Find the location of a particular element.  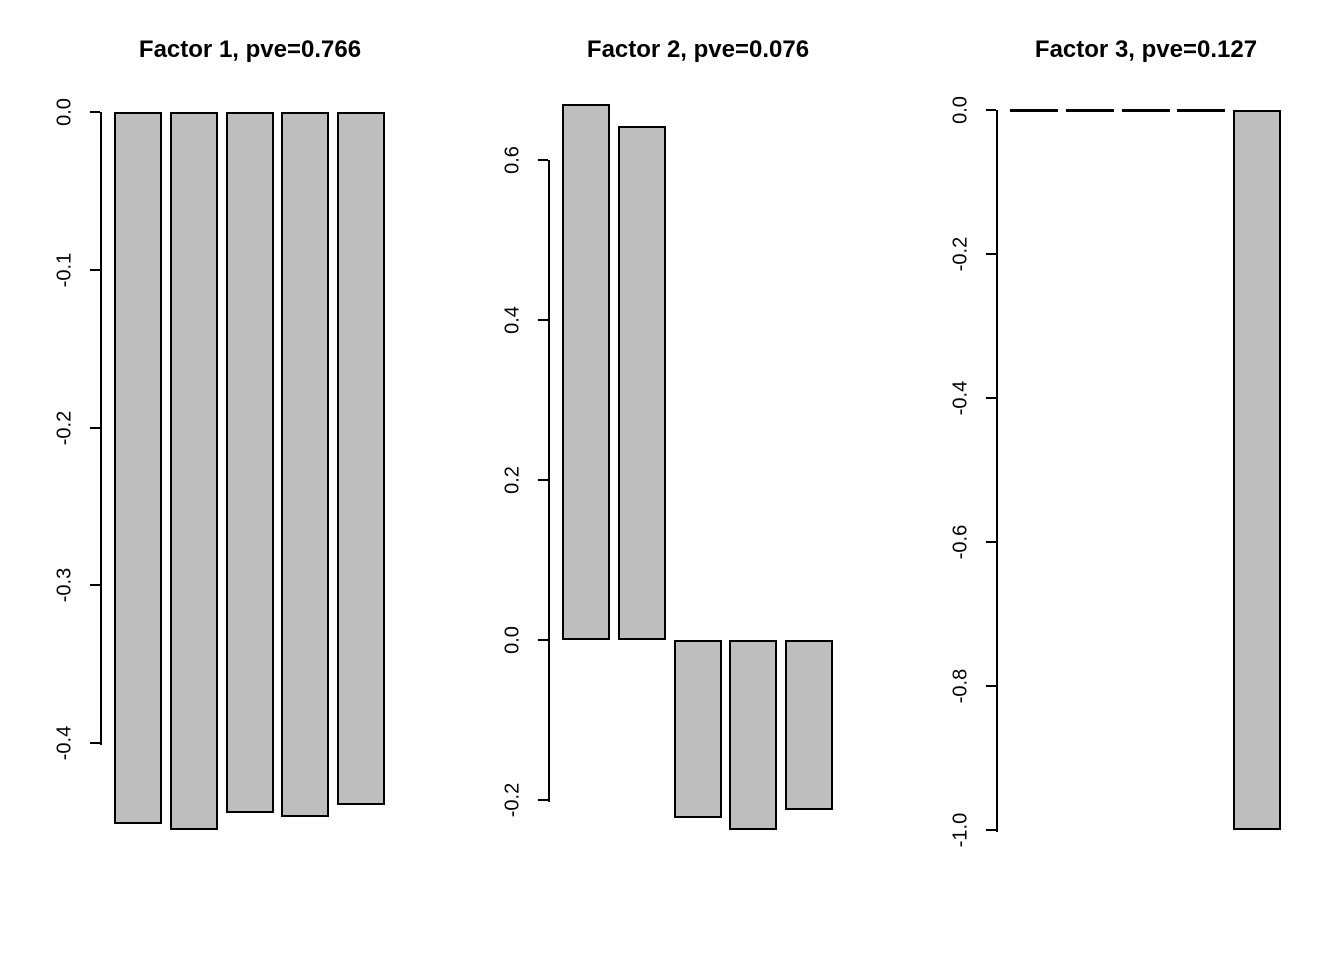

panel-title: Factor 3, pve=0.127 is located at coordinates (1146, 49).